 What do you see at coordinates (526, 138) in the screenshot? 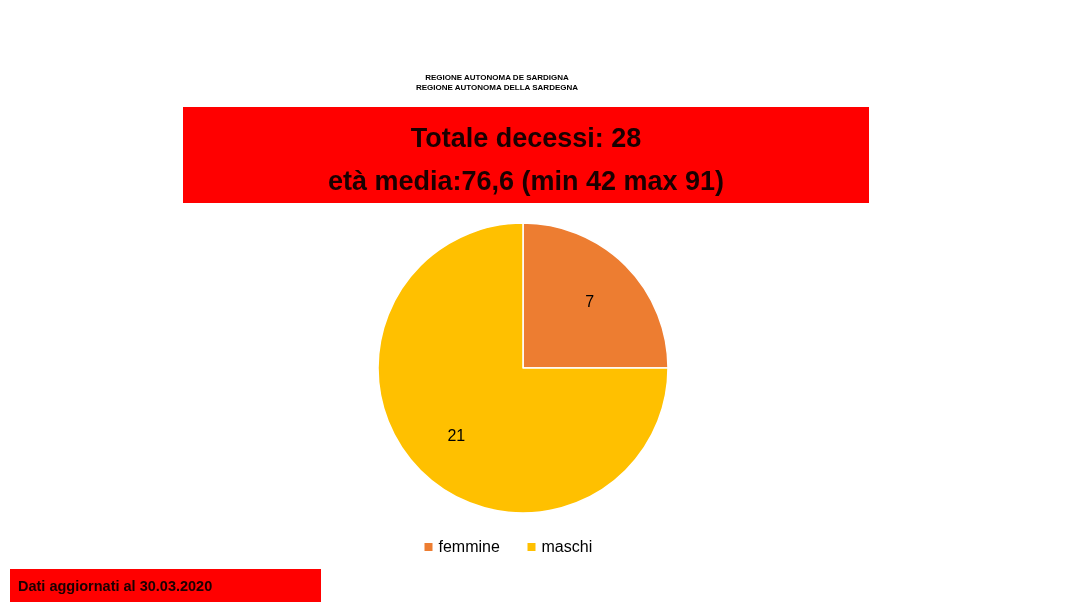
I see `chart-title: Totale decessi: 28` at bounding box center [526, 138].